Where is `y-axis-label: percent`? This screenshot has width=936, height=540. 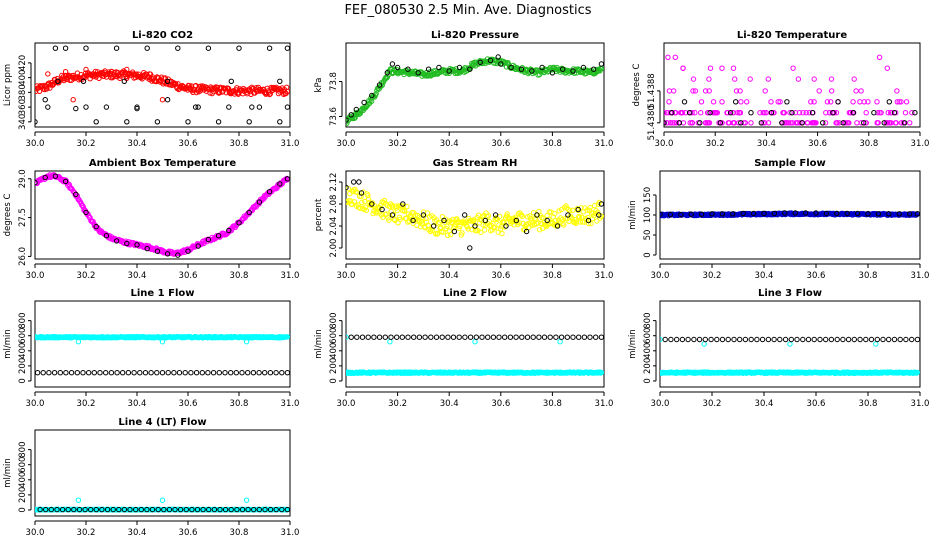
y-axis-label: percent is located at coordinates (319, 214).